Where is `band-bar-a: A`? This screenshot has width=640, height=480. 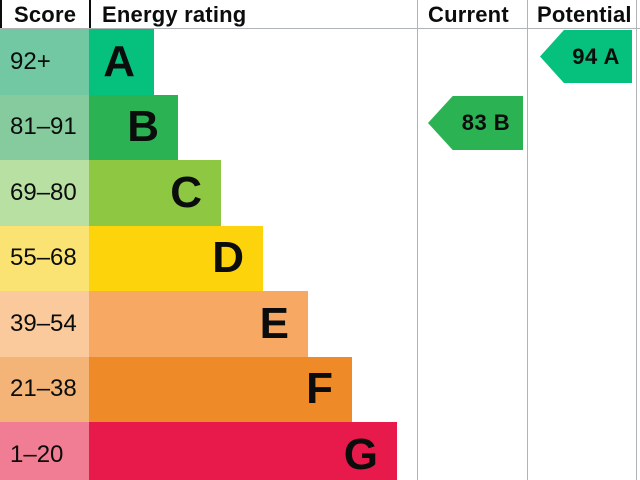 band-bar-a: A is located at coordinates (121, 62).